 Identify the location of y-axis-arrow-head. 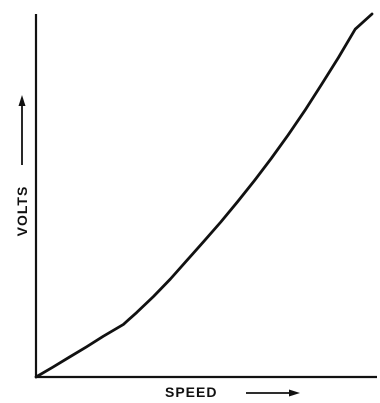
(22, 100).